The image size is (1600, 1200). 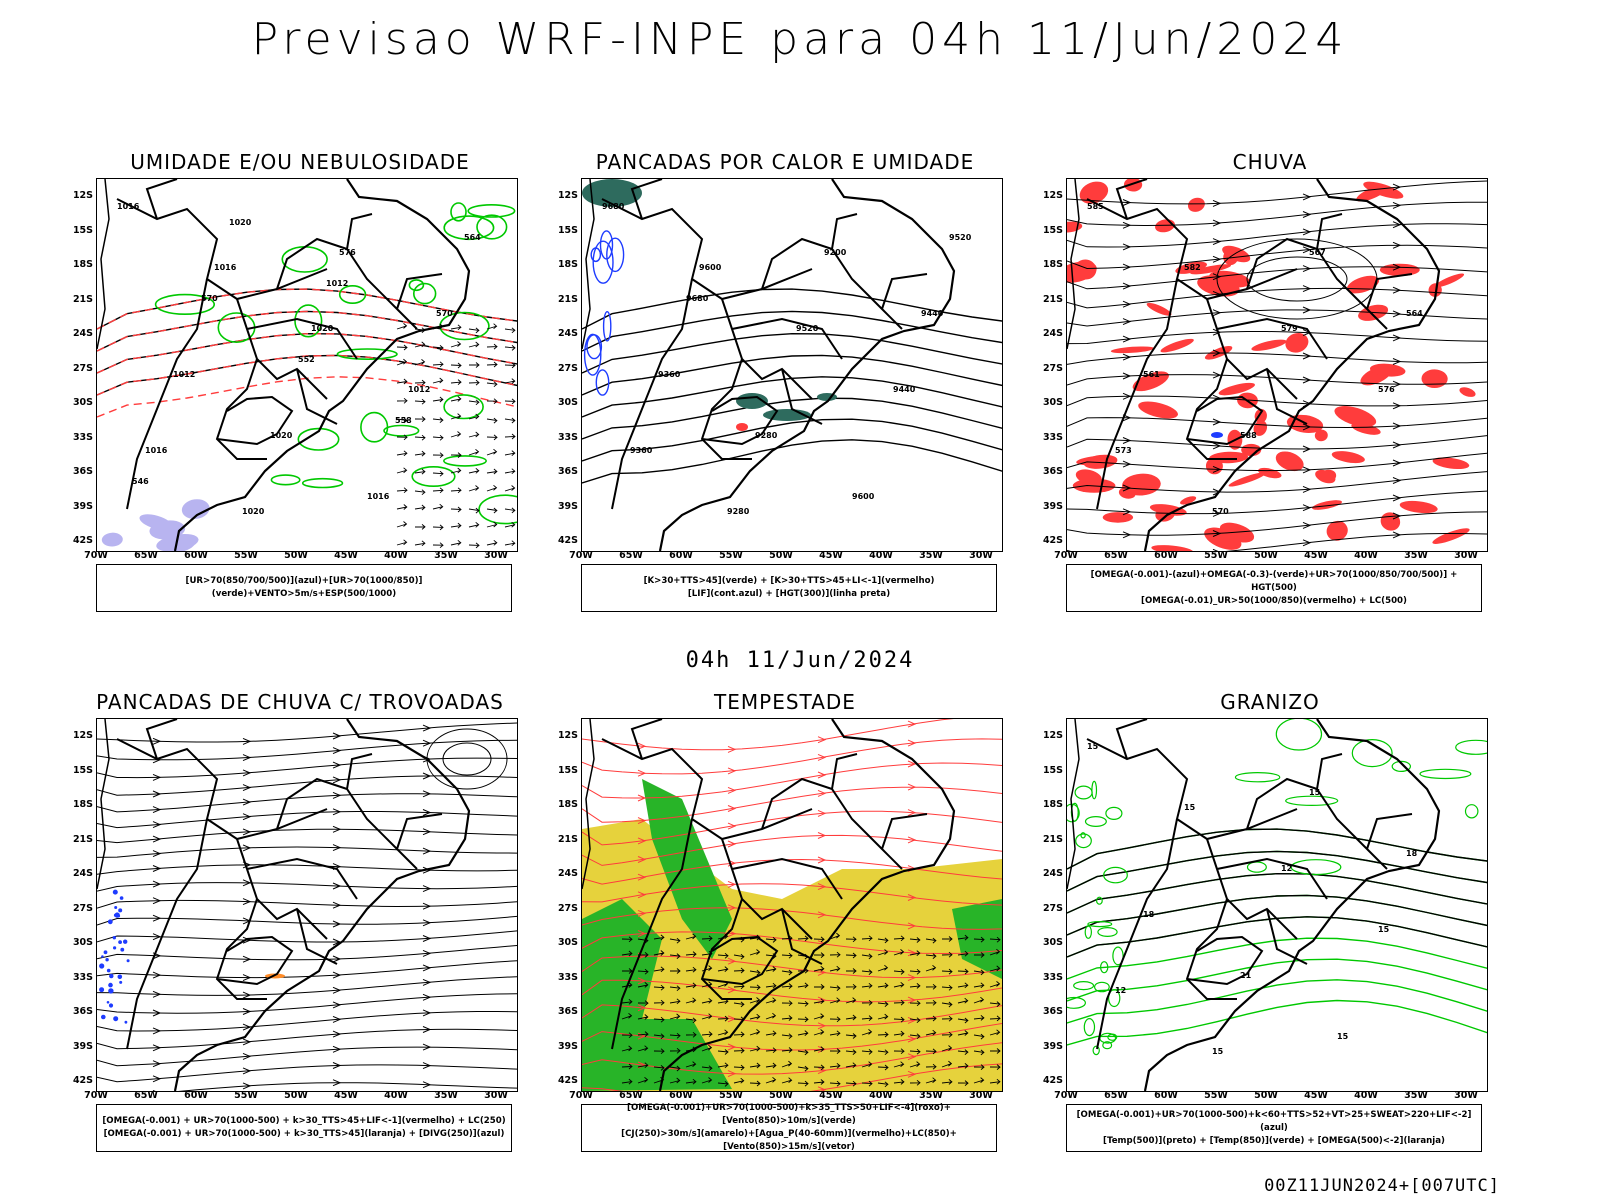 I want to click on lat-tick-label: 36S, so click(x=567, y=471).